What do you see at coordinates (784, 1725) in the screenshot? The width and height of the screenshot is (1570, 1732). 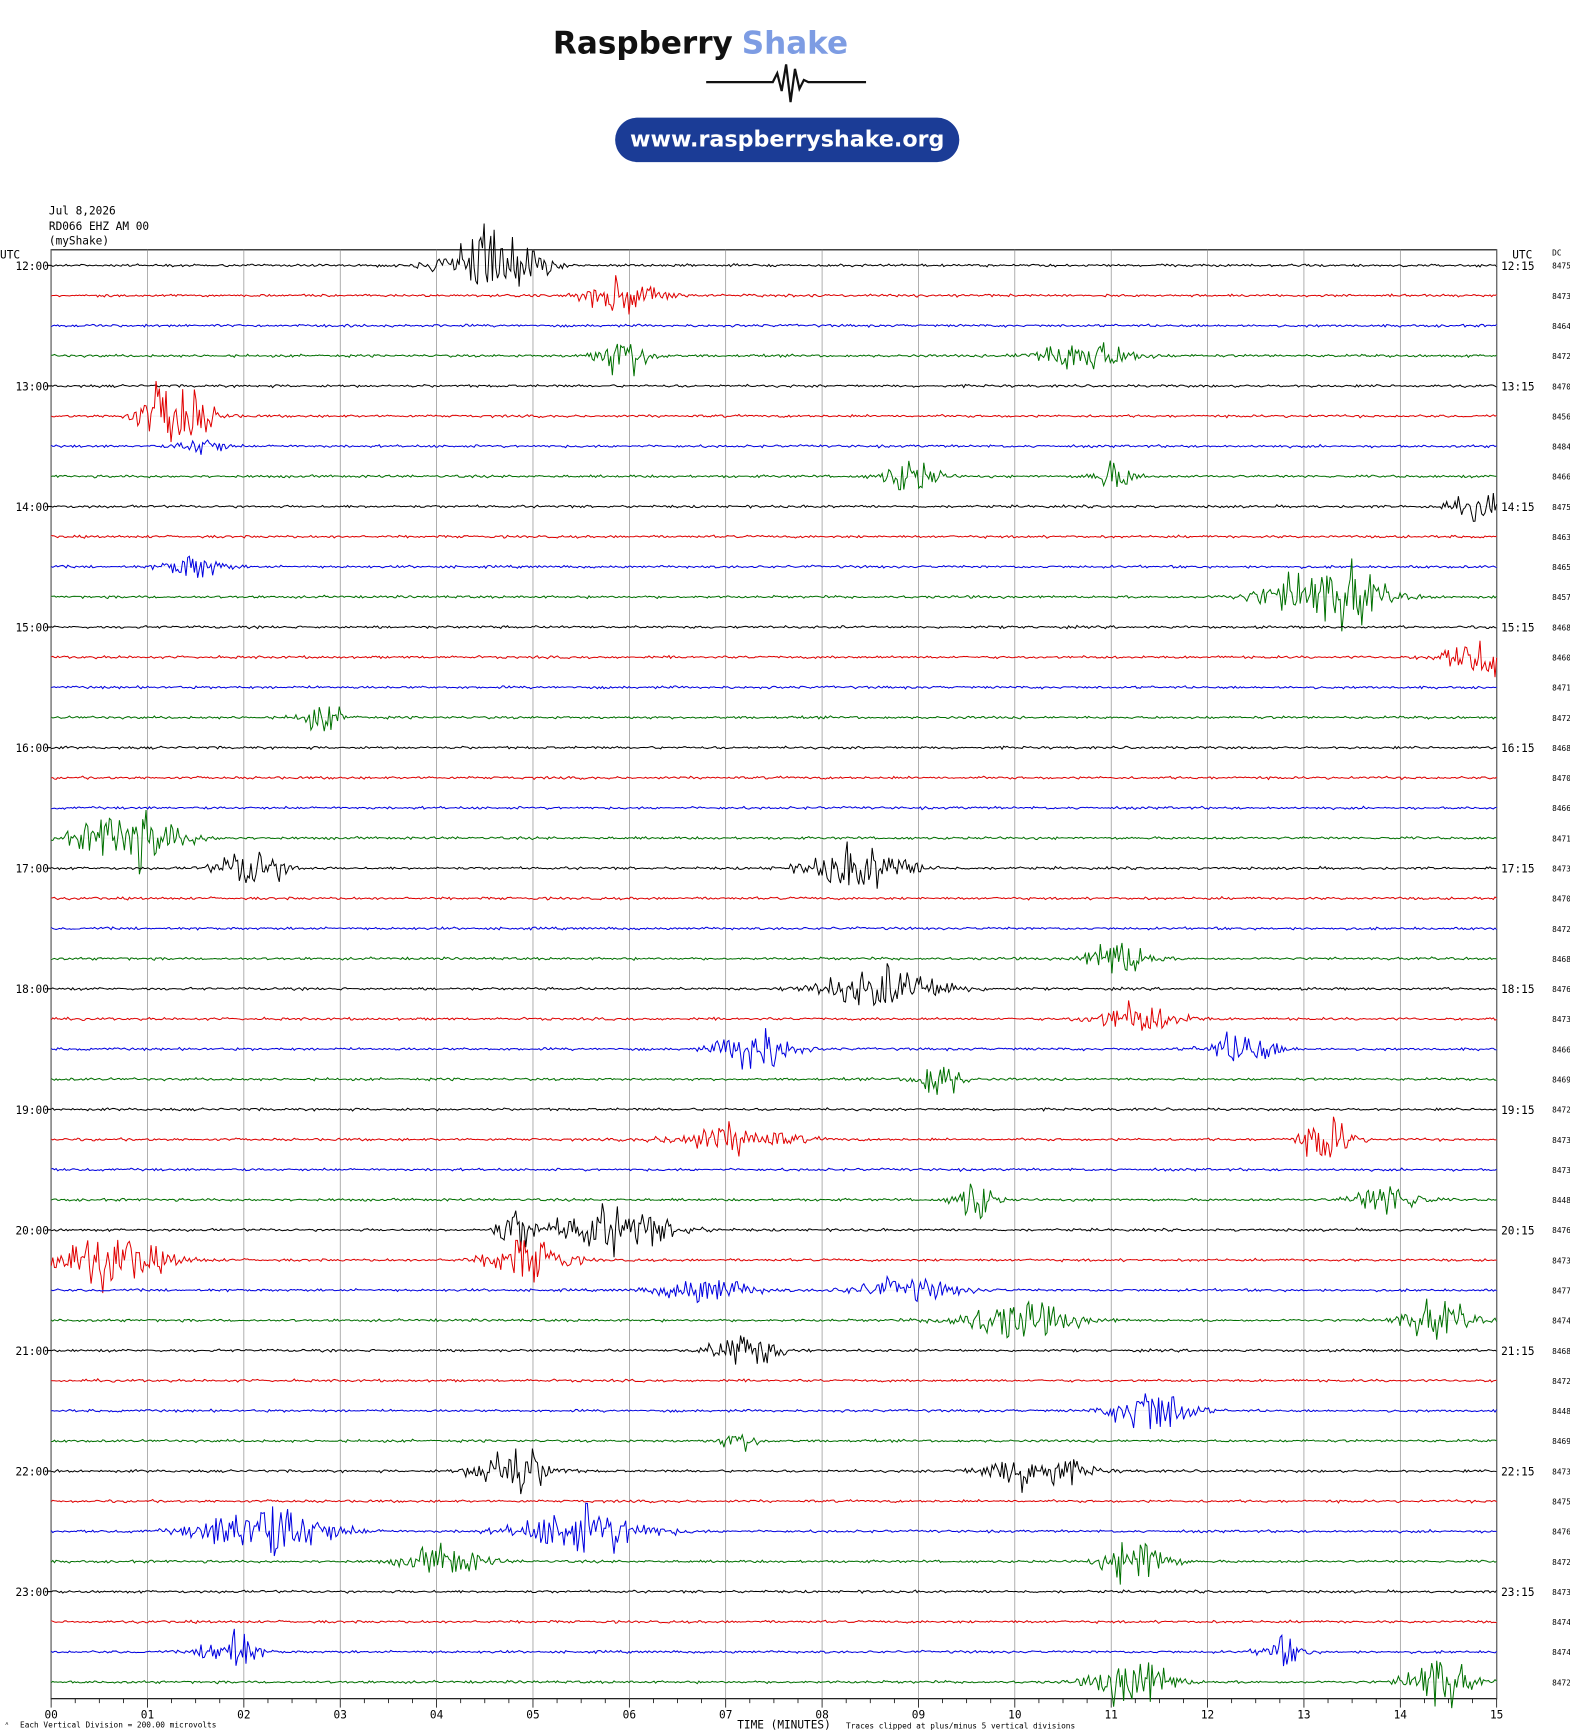 I see `x-axis-title: TIME (MINUTES)` at bounding box center [784, 1725].